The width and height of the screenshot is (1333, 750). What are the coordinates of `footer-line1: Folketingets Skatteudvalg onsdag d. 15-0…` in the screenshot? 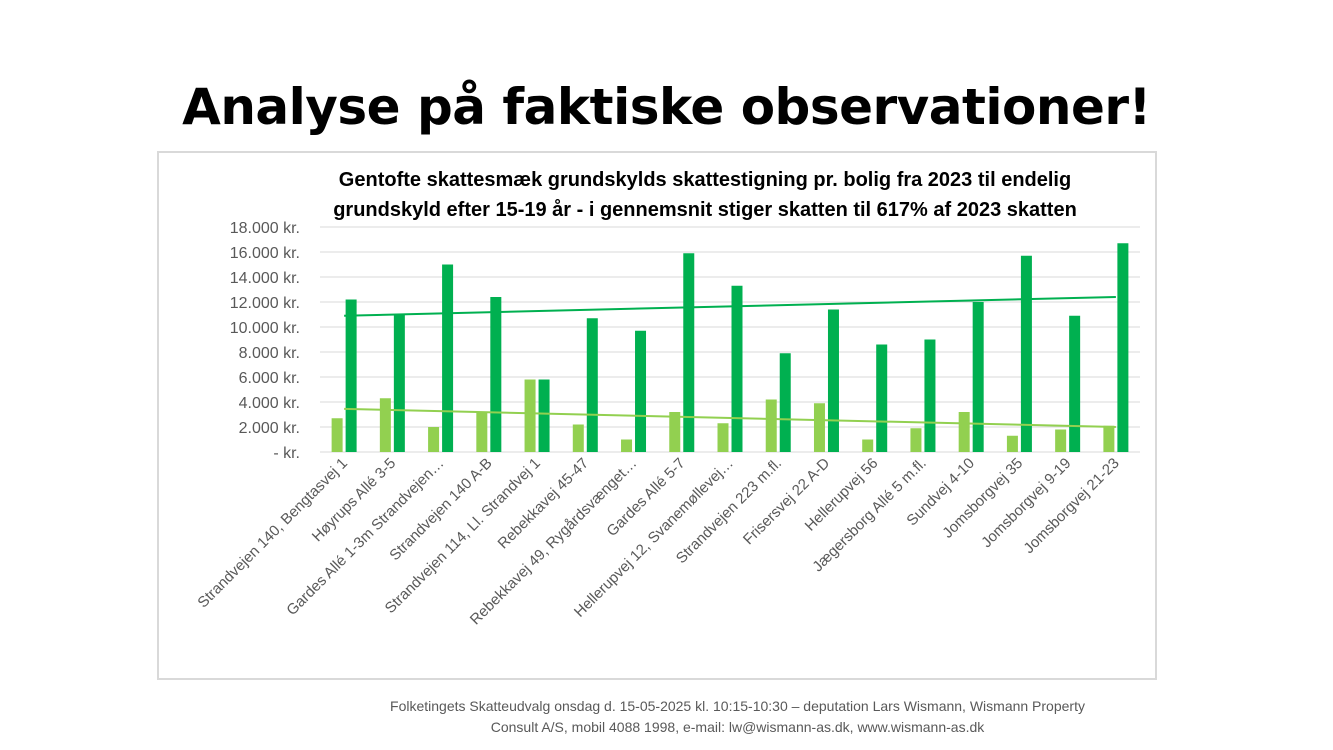 It's located at (737, 706).